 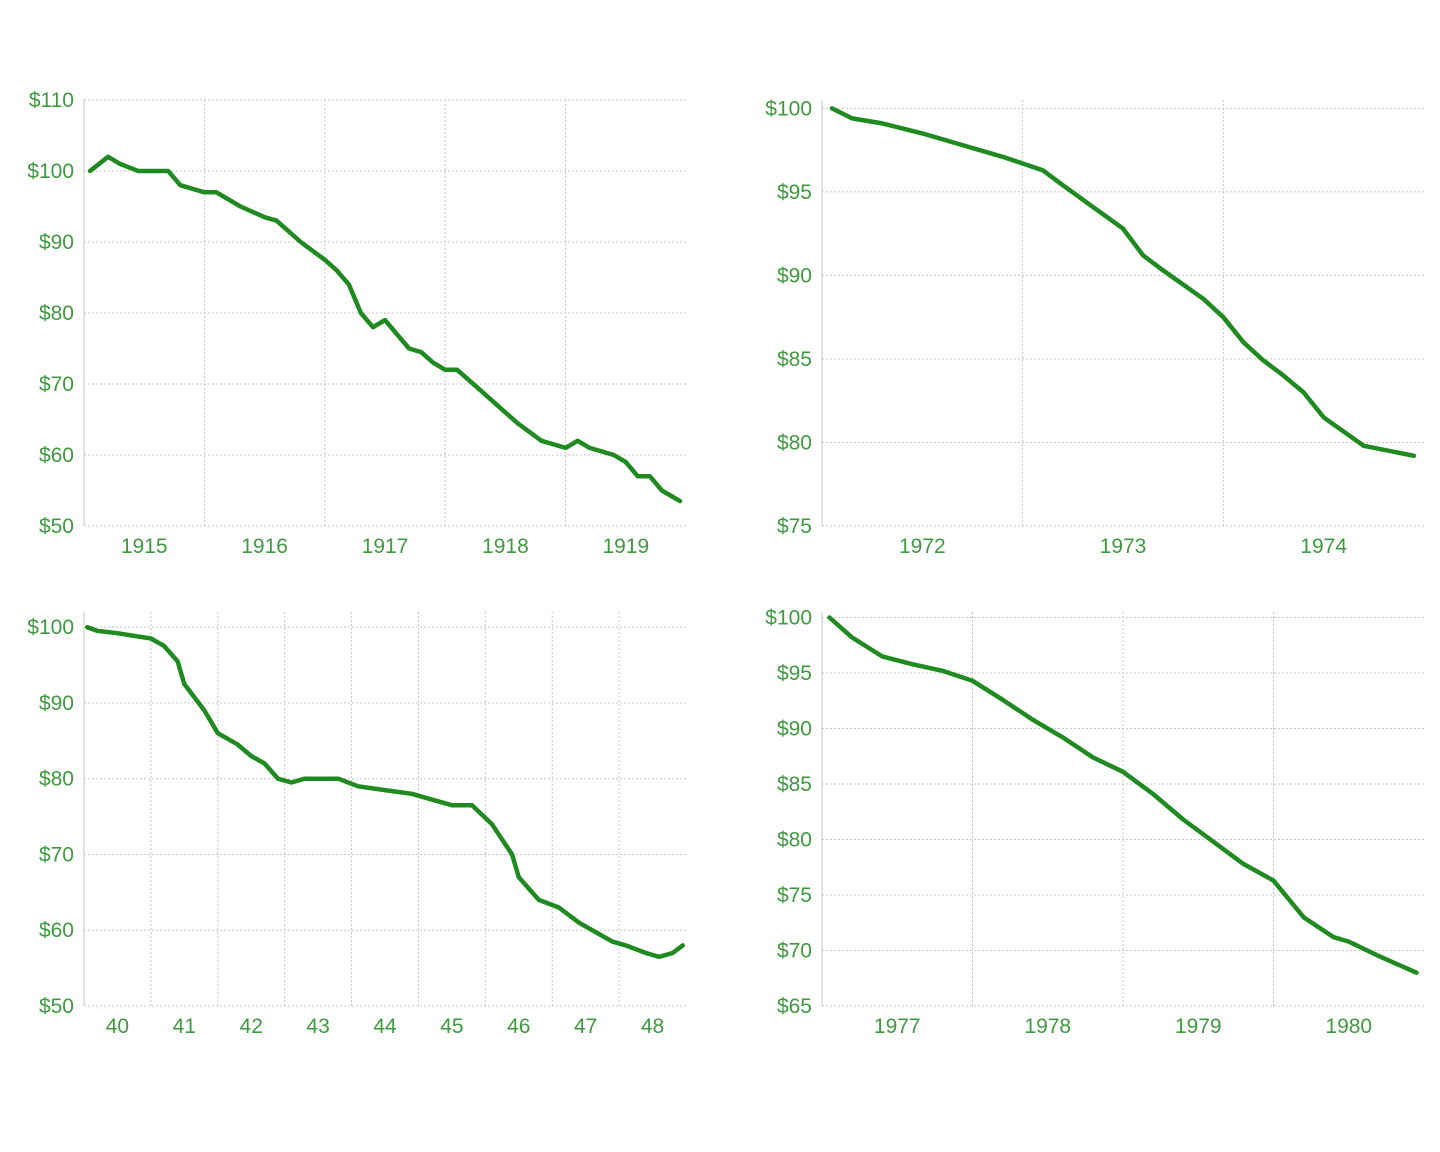 I want to click on x-tick-label: 1973, so click(x=1123, y=546).